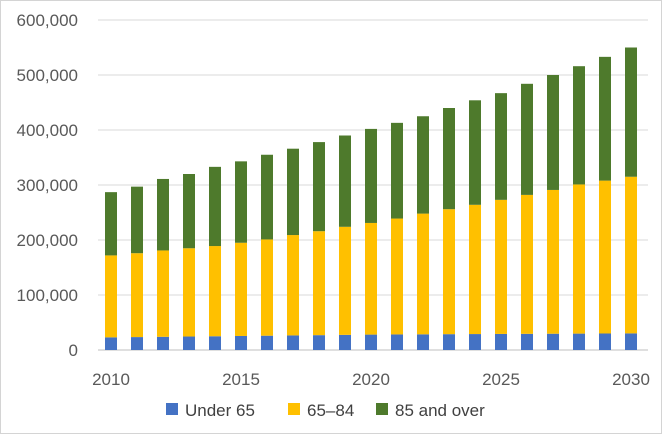 The image size is (662, 434). What do you see at coordinates (47, 240) in the screenshot?
I see `y-tick-label: 200,000` at bounding box center [47, 240].